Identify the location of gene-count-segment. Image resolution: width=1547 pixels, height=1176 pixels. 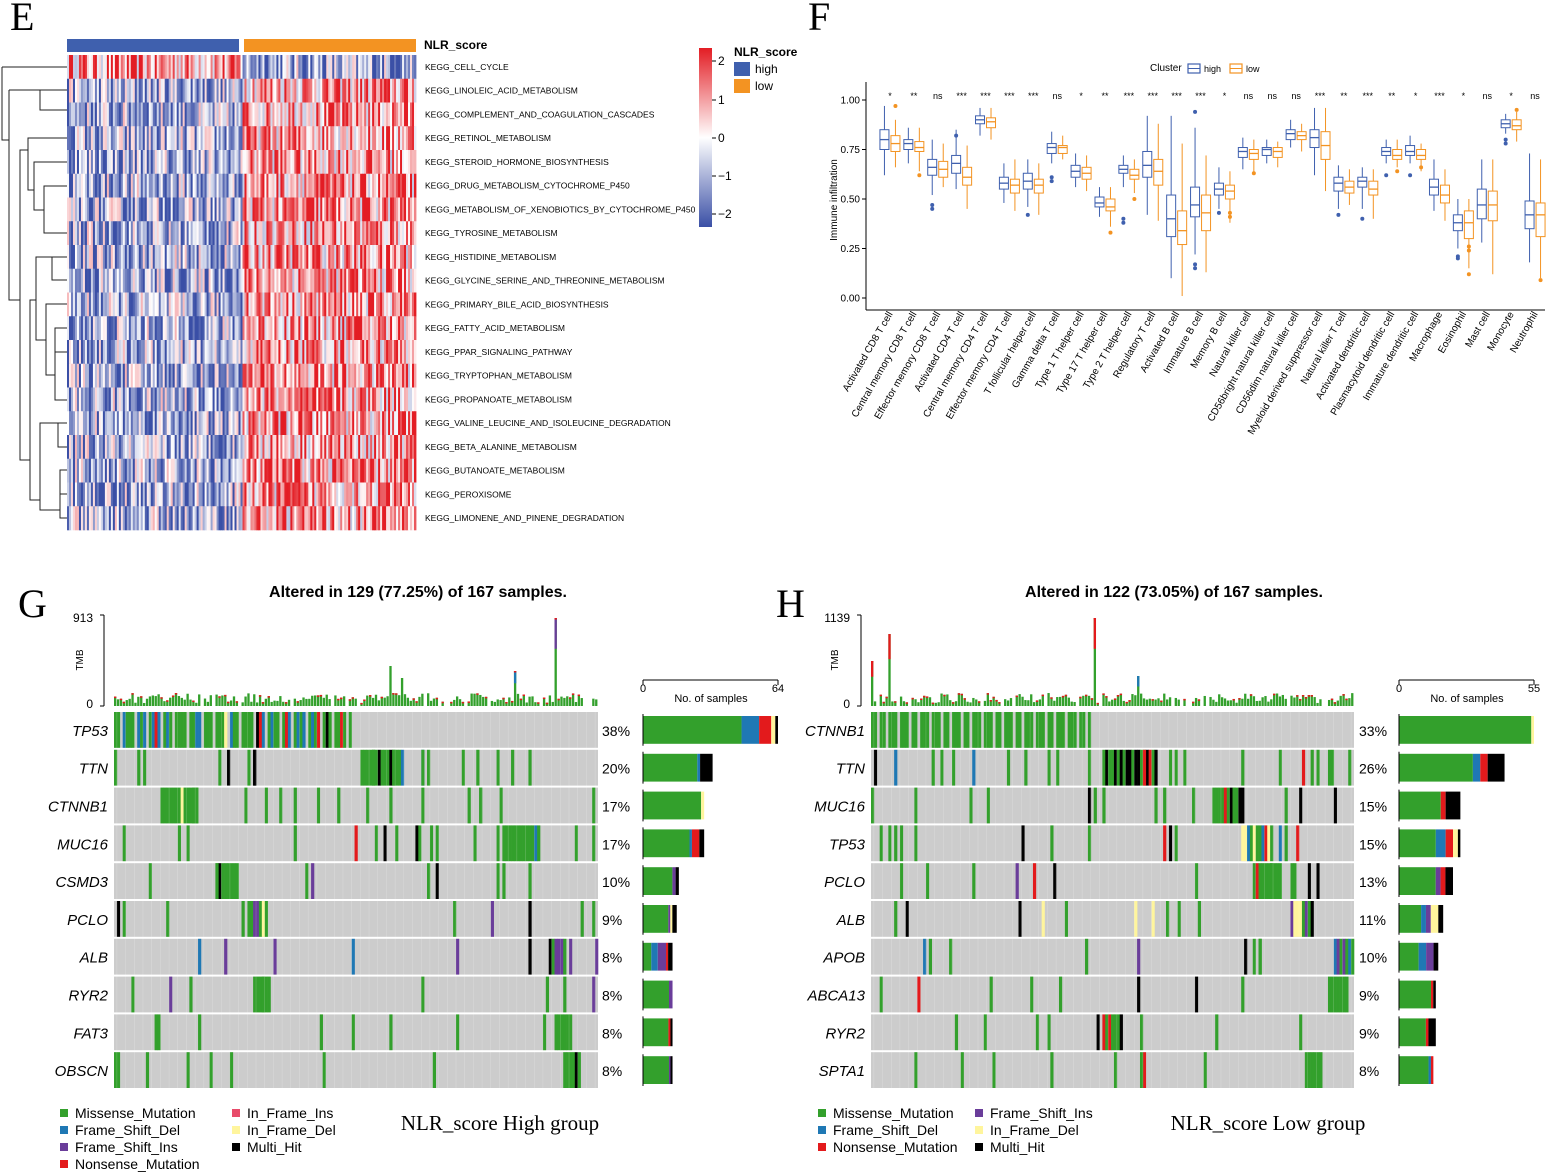
(692, 730).